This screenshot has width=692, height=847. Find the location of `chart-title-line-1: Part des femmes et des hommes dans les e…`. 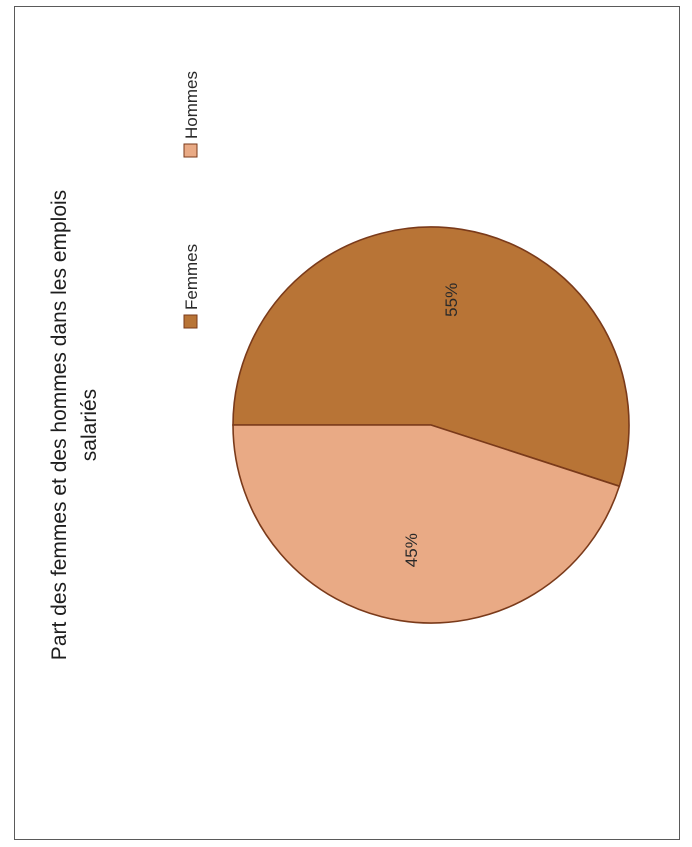

chart-title-line-1: Part des femmes et des hommes dans les e… is located at coordinates (59, 425).